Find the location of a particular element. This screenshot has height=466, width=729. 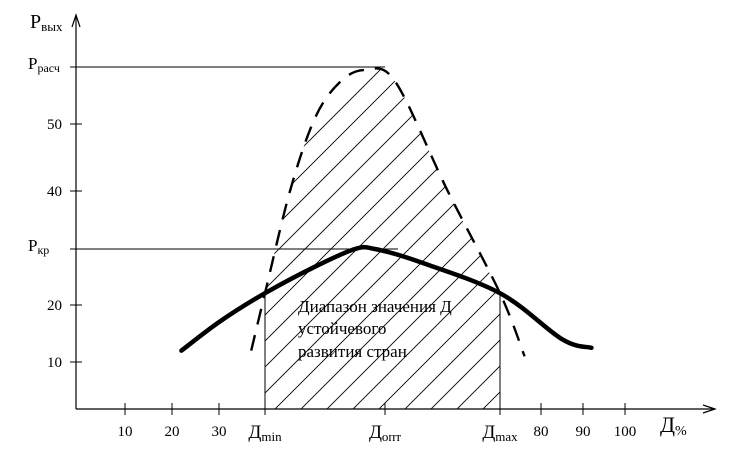

x-tick-label: 10 is located at coordinates (125, 432).